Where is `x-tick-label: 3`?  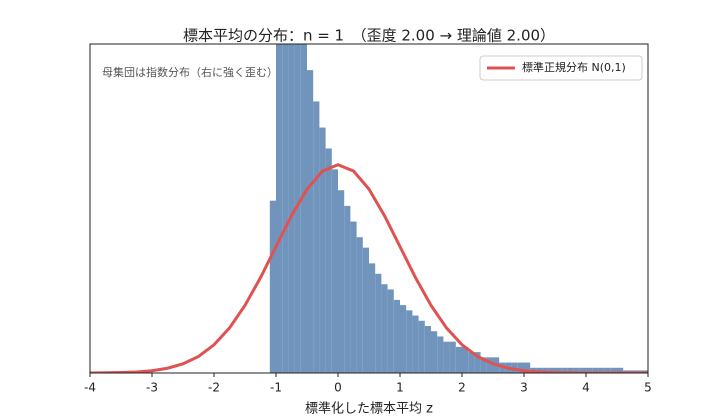 x-tick-label: 3 is located at coordinates (524, 388).